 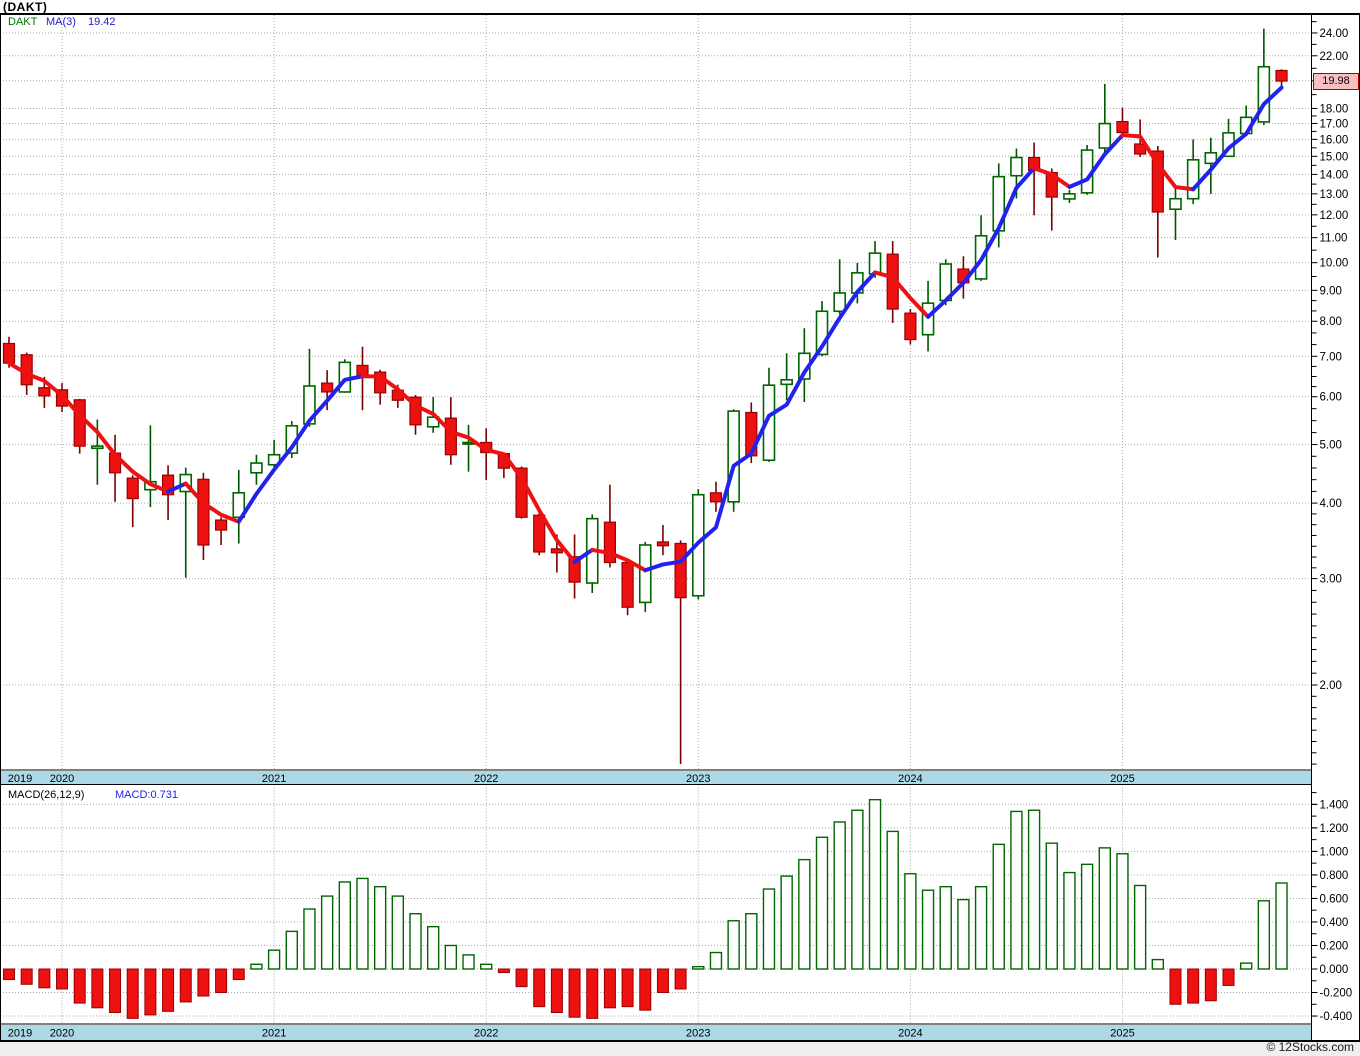 I want to click on year-label: 2021, so click(x=274, y=779).